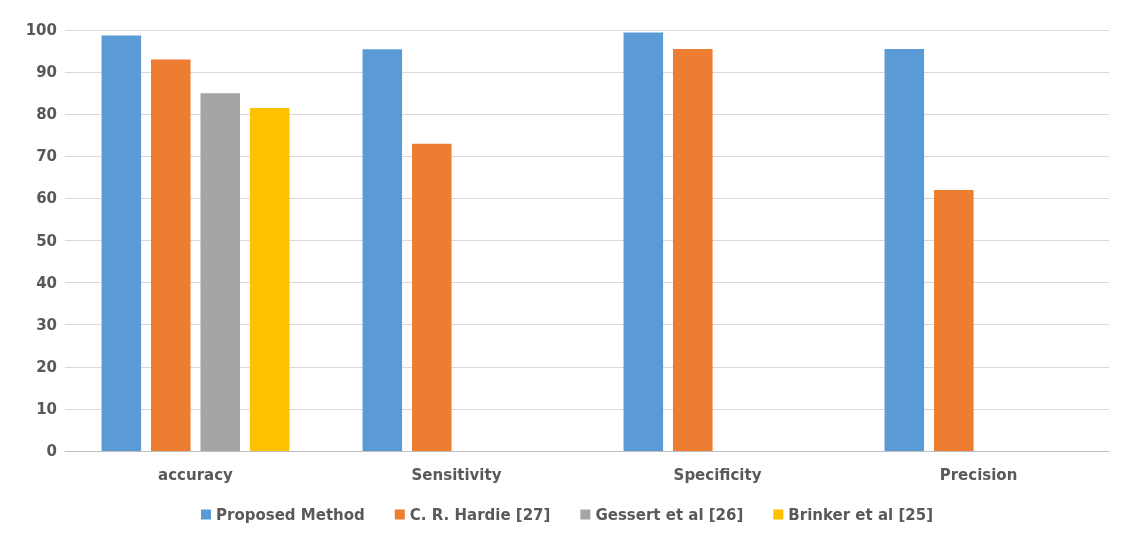 This screenshot has height=539, width=1134. Describe the element at coordinates (41, 30) in the screenshot. I see `y-tick-label: 100` at that location.